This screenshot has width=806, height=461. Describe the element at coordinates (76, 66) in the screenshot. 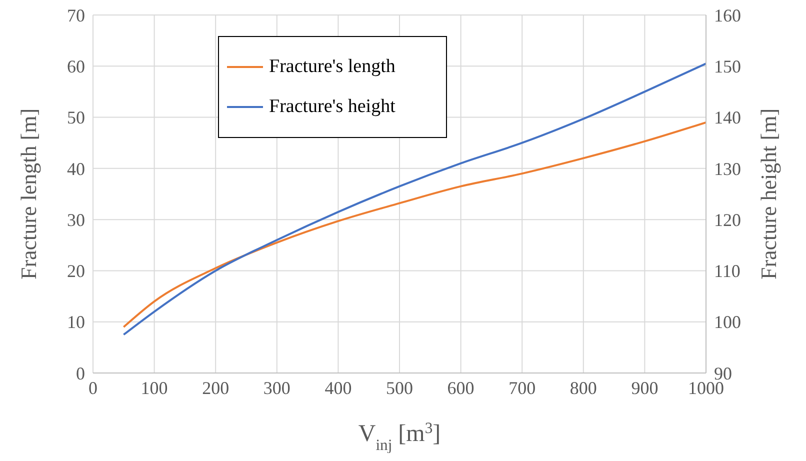

I see `y-tick-label: 60` at that location.